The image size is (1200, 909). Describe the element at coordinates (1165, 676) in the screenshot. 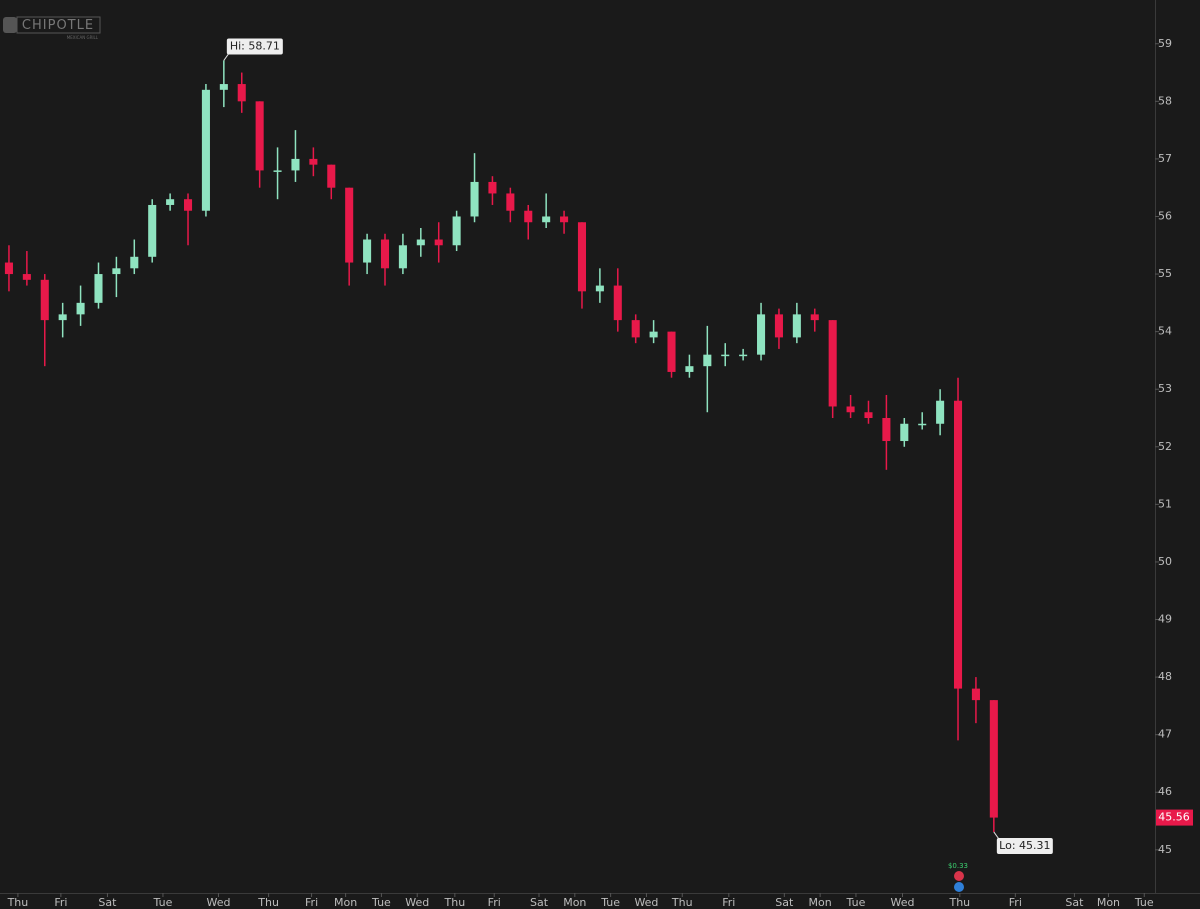

I see `y-tick-label: 48` at that location.